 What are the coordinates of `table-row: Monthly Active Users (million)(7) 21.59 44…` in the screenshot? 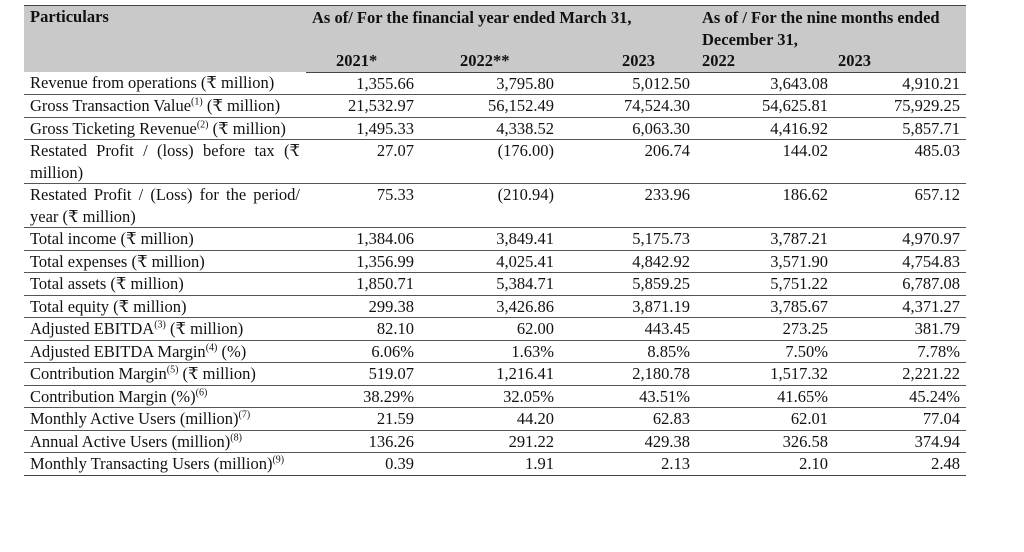 It's located at (495, 419).